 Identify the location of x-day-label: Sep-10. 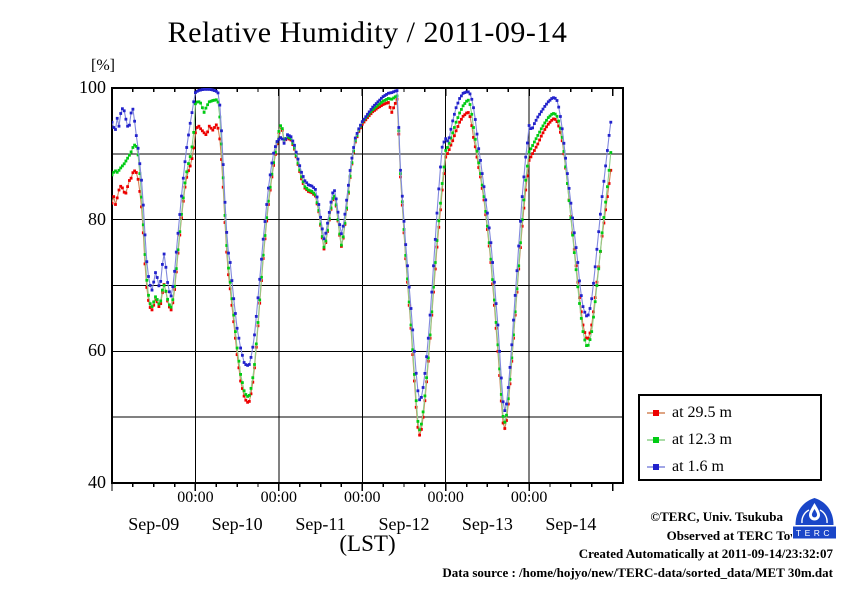
(237, 524).